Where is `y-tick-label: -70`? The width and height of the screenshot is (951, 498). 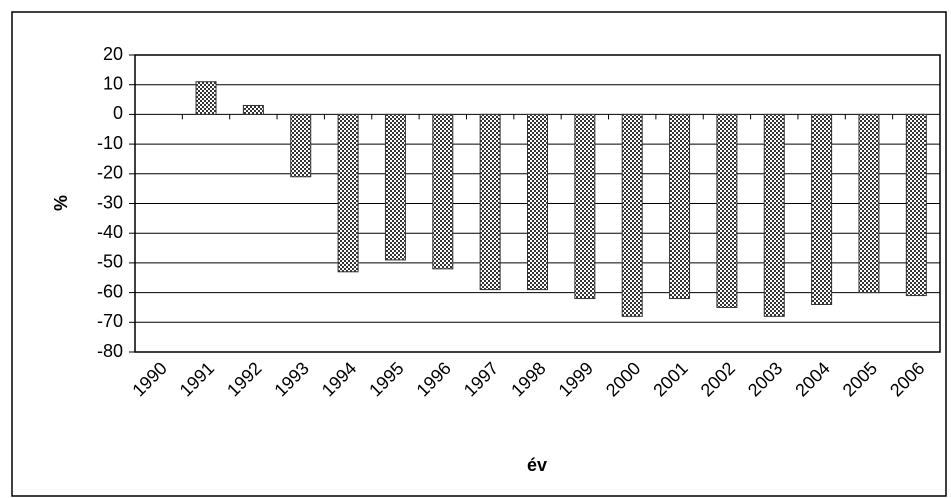 y-tick-label: -70 is located at coordinates (110, 321).